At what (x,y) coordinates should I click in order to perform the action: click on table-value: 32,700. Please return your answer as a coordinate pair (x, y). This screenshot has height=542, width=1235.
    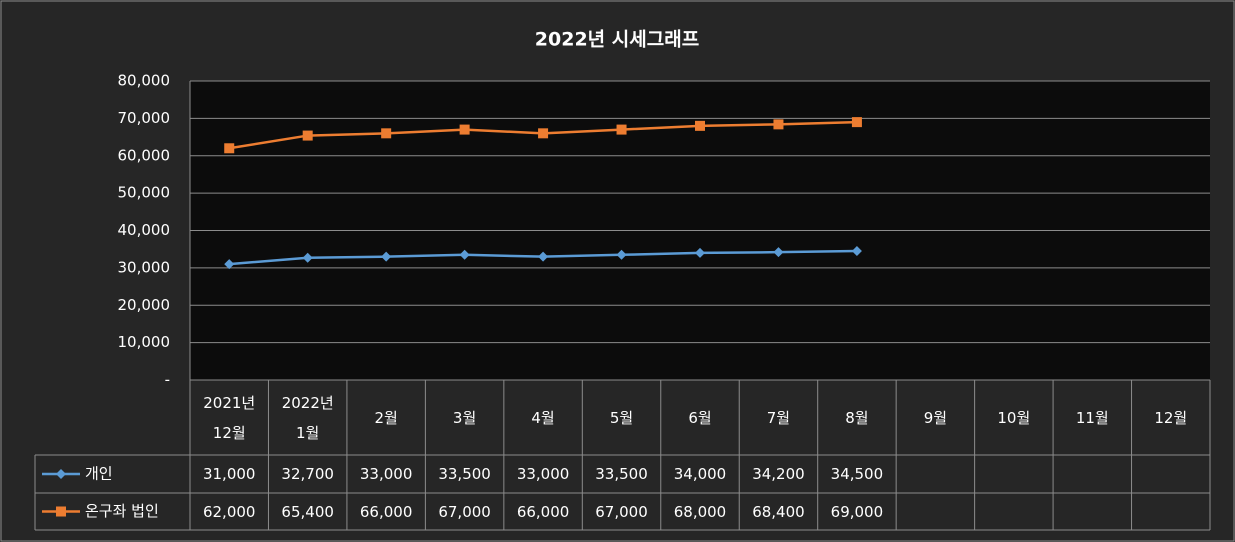
    Looking at the image, I should click on (307, 474).